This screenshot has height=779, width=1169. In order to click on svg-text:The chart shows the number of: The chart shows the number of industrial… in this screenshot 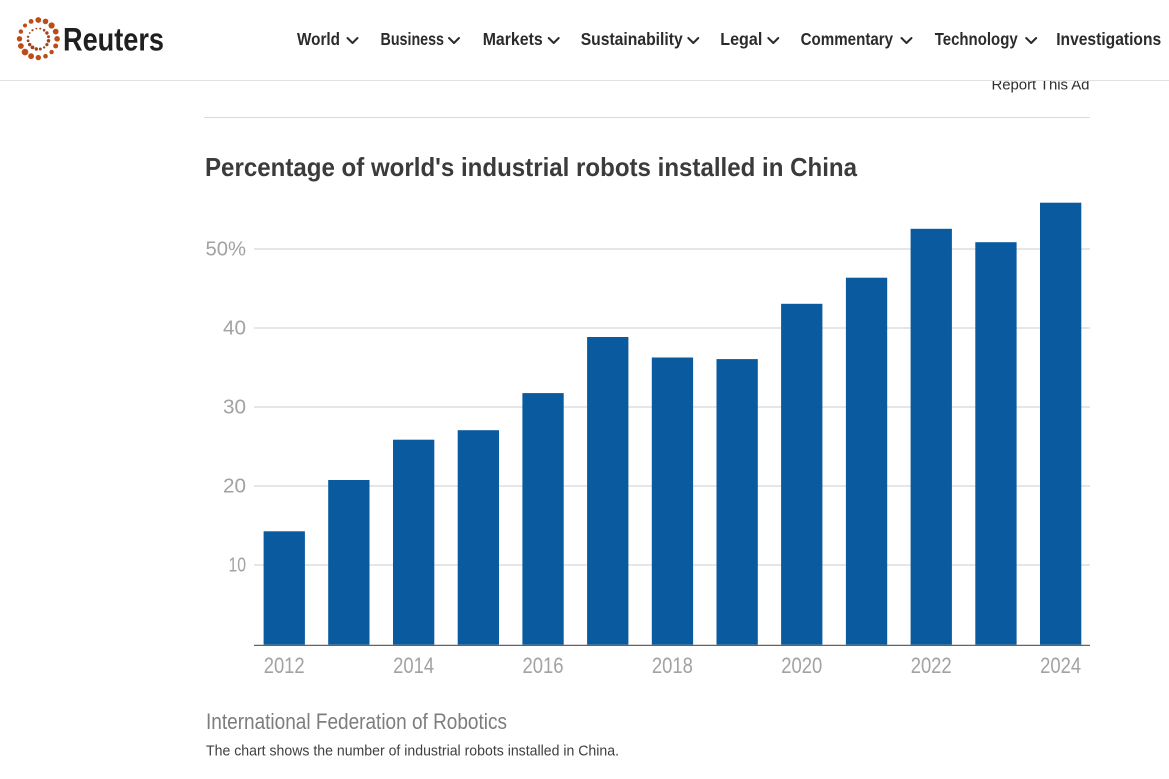, I will do `click(412, 751)`.